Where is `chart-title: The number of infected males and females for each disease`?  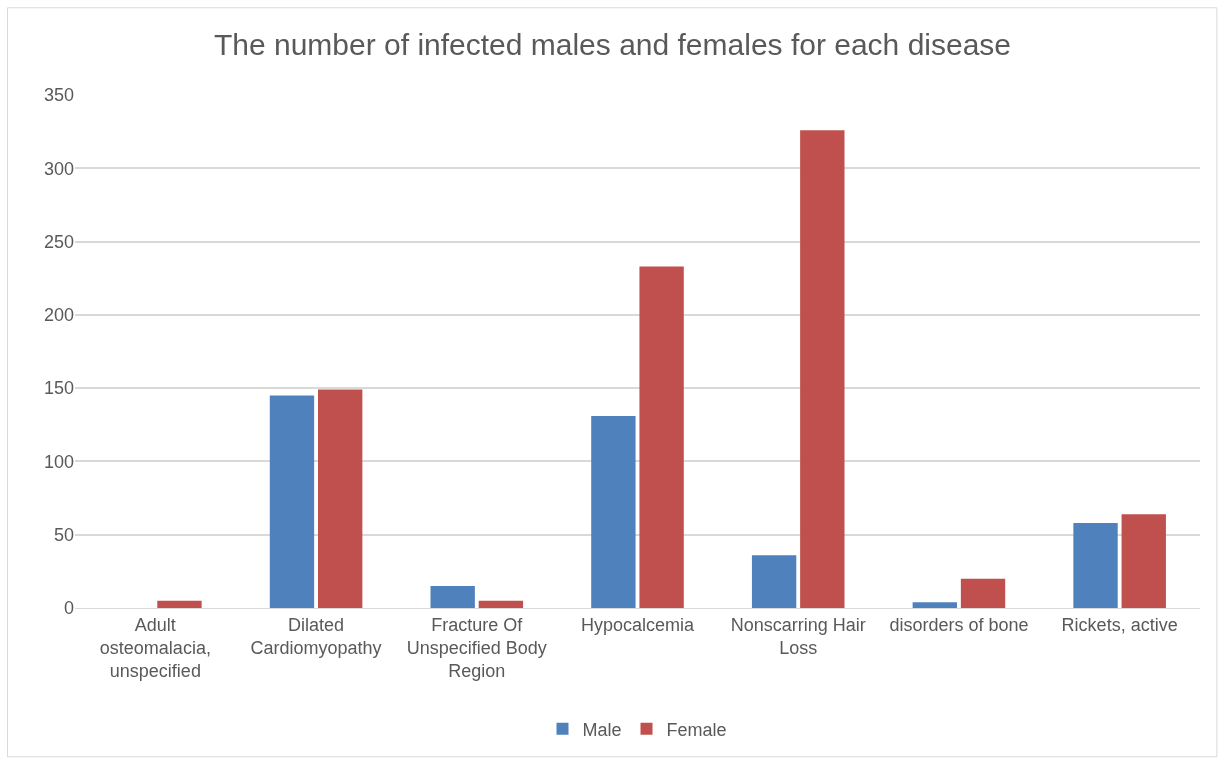 chart-title: The number of infected males and females for each disease is located at coordinates (612, 45).